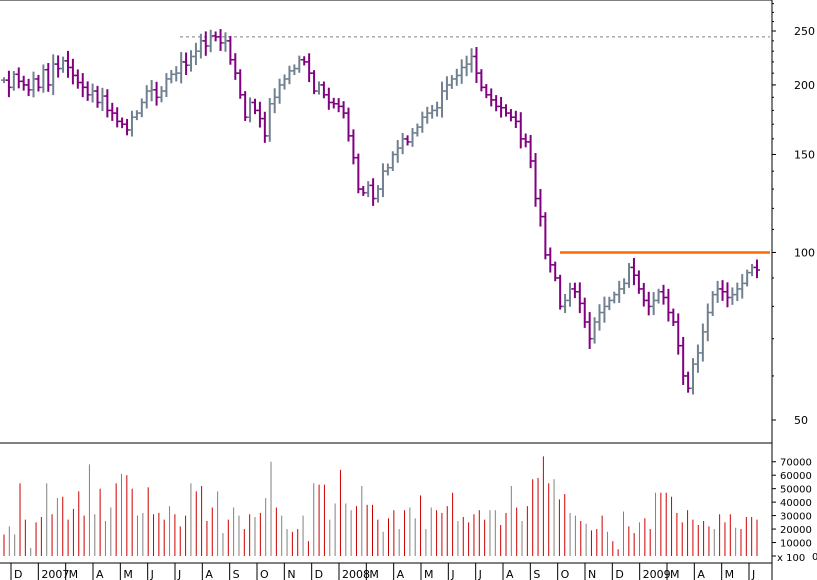 The image size is (817, 580). I want to click on volume-tick-label: 70000, so click(796, 463).